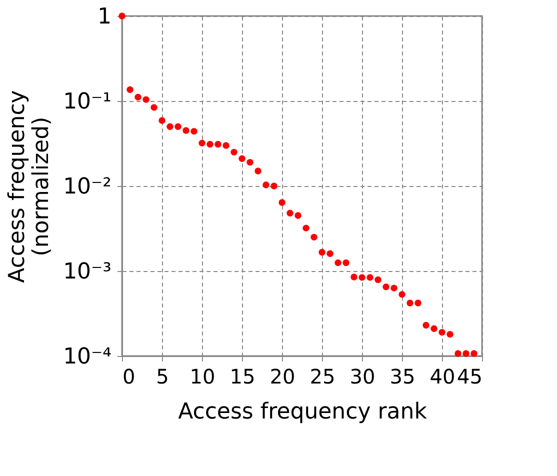 Image resolution: width=557 pixels, height=476 pixels. Describe the element at coordinates (323, 376) in the screenshot. I see `x-tick-label: 25` at that location.